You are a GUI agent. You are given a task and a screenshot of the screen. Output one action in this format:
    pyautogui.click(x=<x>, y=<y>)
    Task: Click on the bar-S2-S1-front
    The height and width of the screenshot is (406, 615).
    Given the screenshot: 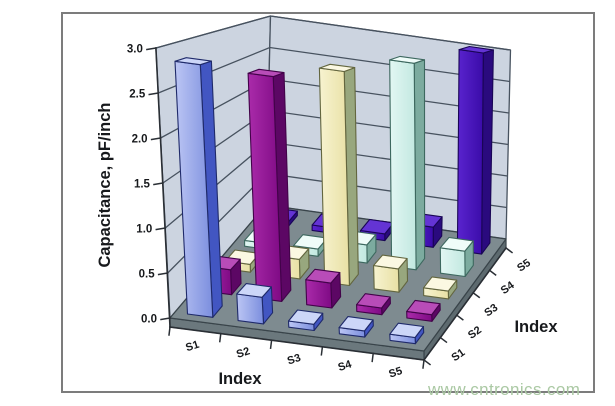 What is the action you would take?
    pyautogui.click(x=250, y=309)
    